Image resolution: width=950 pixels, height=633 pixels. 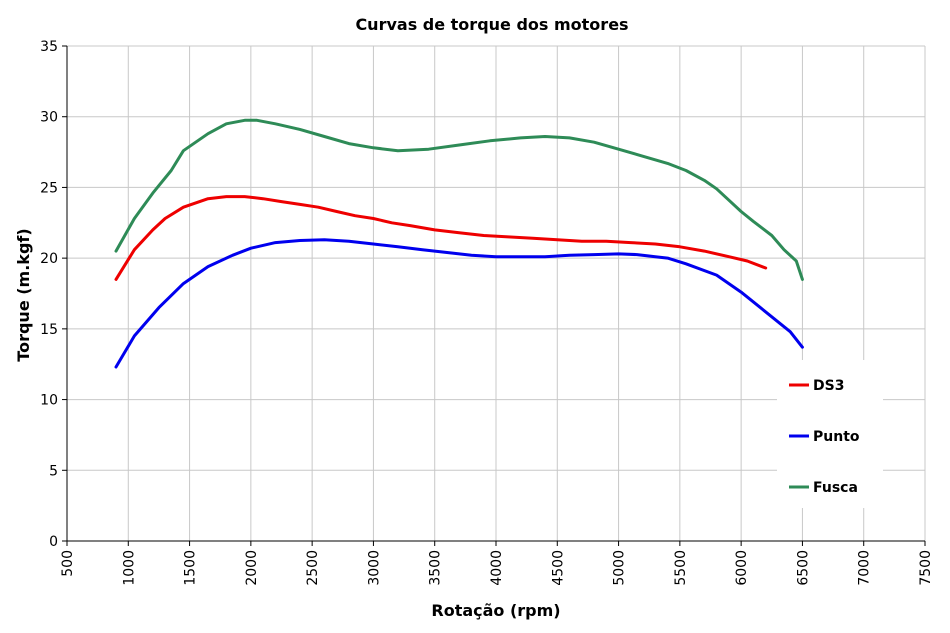 What do you see at coordinates (49, 118) in the screenshot?
I see `y-tick-label: 30` at bounding box center [49, 118].